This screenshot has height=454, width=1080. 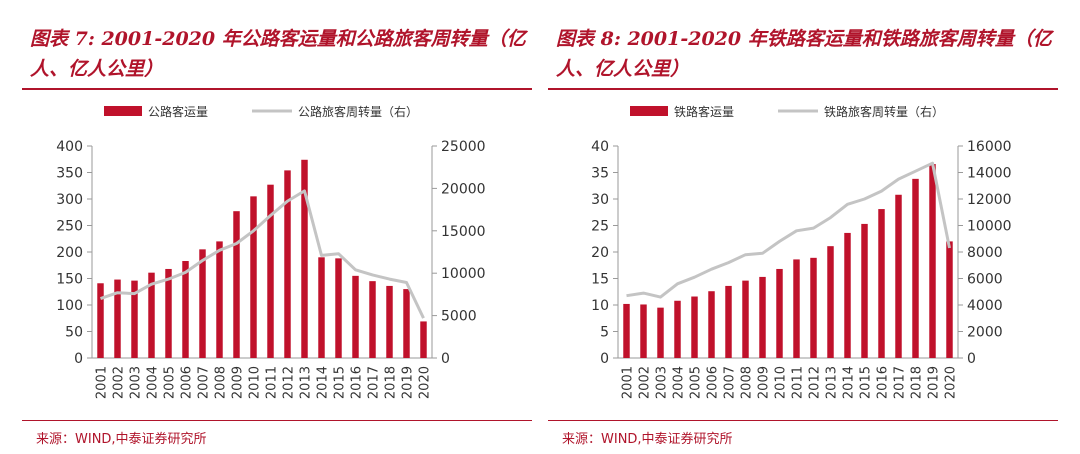 I want to click on chart-title: 图表 8: 2001-2020 年铁路客运量和铁路旅客周转量（亿人、亿人公里）, so click(x=804, y=54).